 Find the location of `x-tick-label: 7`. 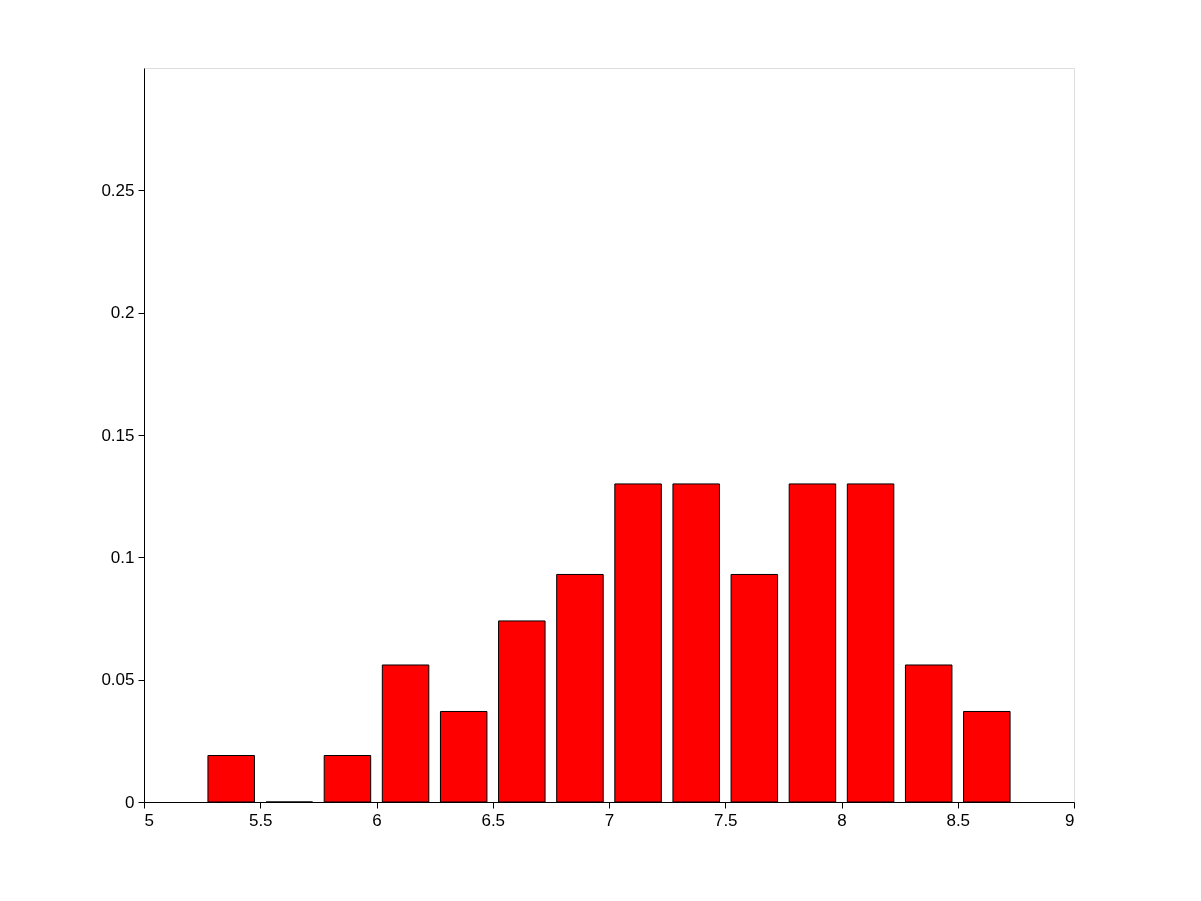

x-tick-label: 7 is located at coordinates (609, 820).